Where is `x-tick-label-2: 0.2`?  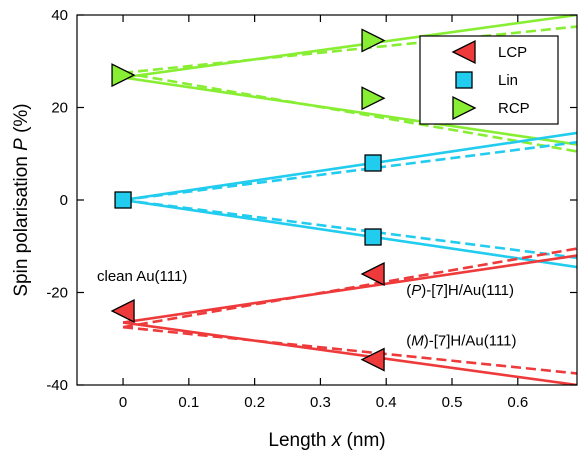 x-tick-label-2: 0.2 is located at coordinates (254, 402).